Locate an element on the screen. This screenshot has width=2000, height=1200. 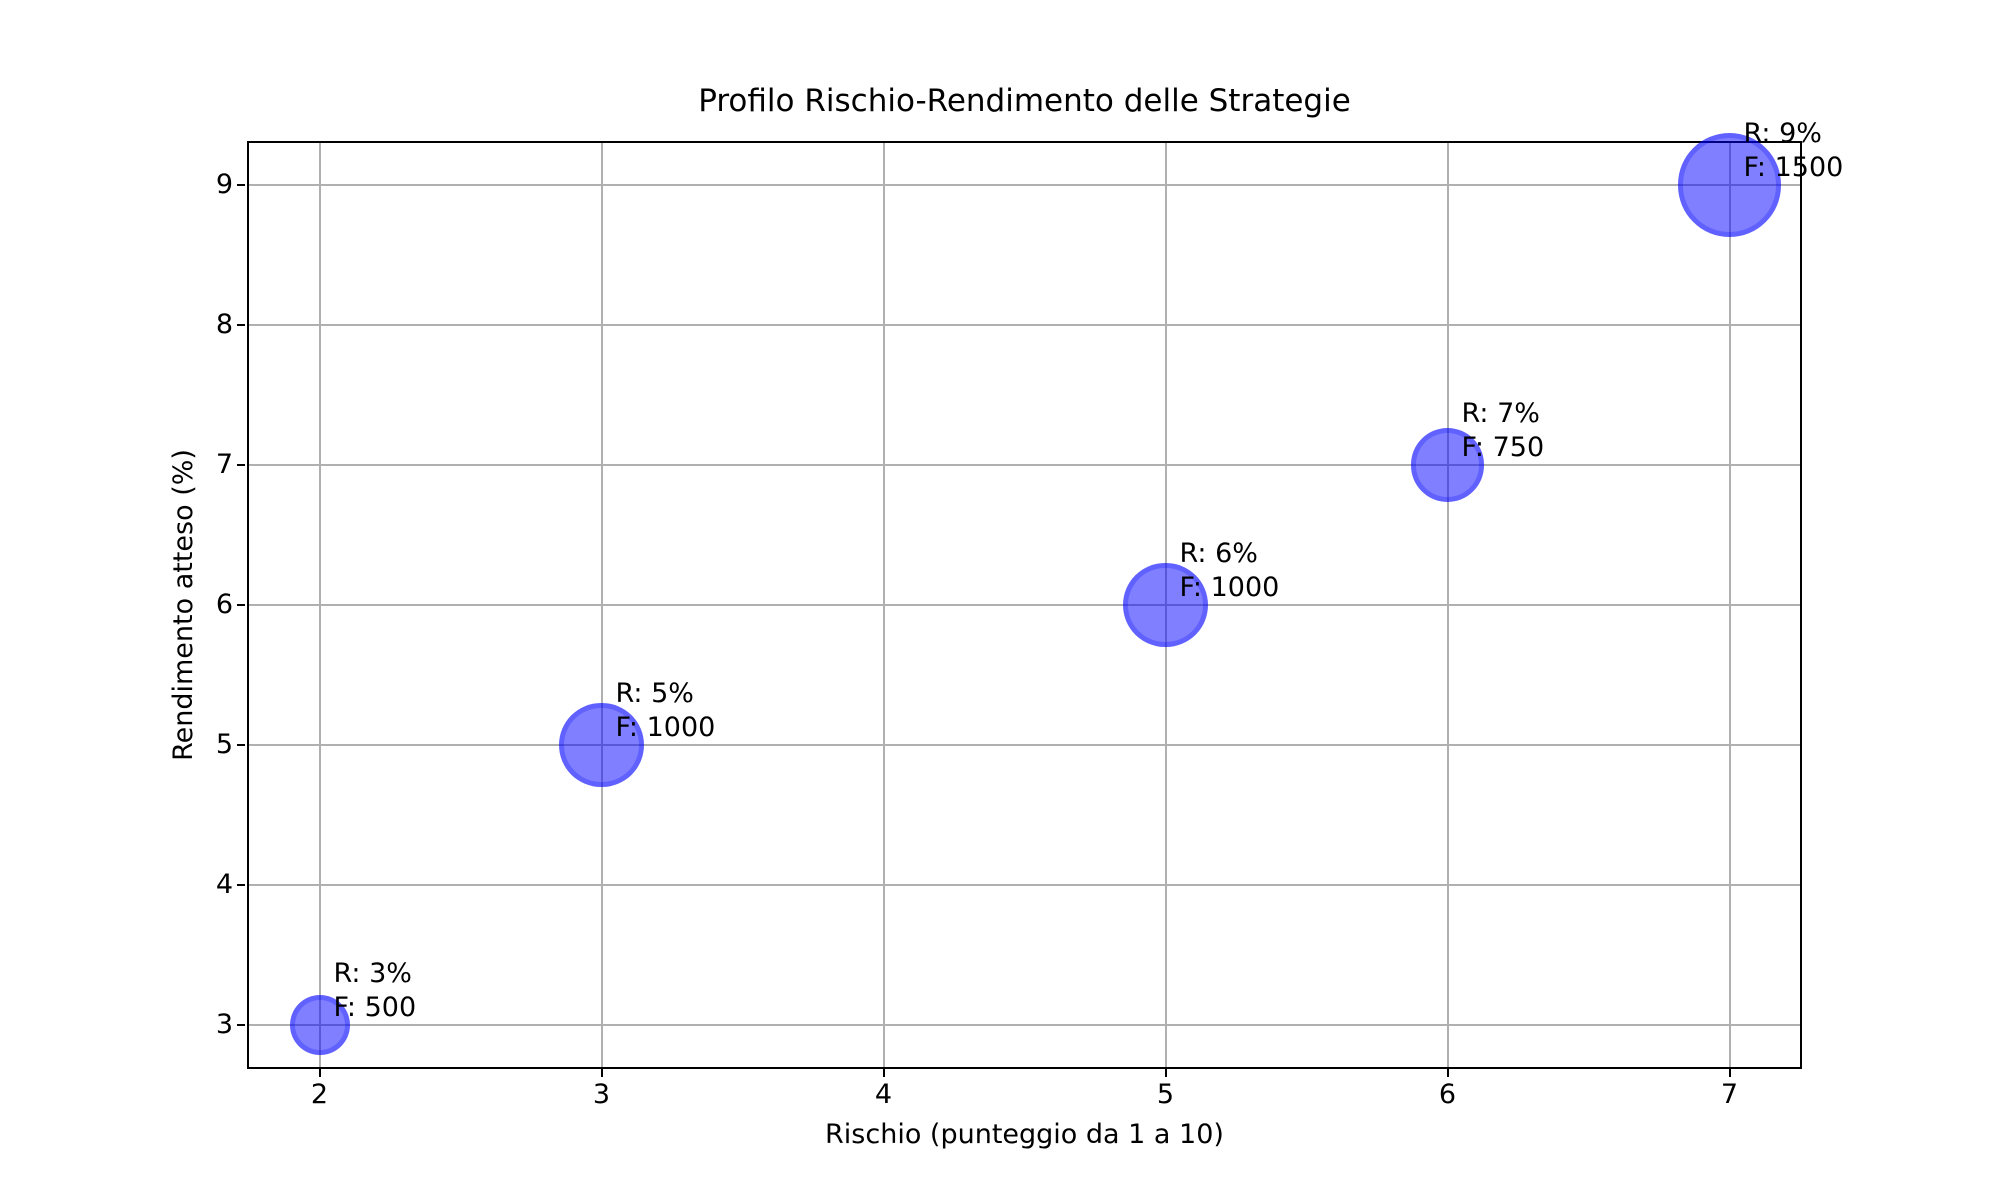
annotation-risk-line: R: 7% is located at coordinates (1500, 413).